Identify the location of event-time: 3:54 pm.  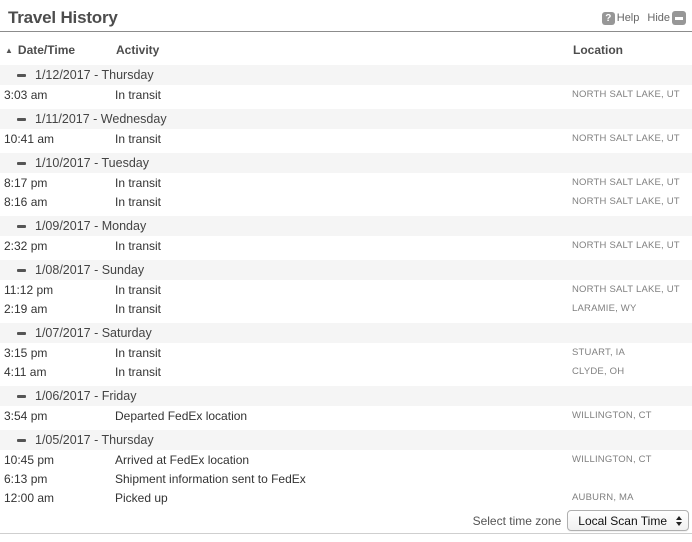
(26, 415).